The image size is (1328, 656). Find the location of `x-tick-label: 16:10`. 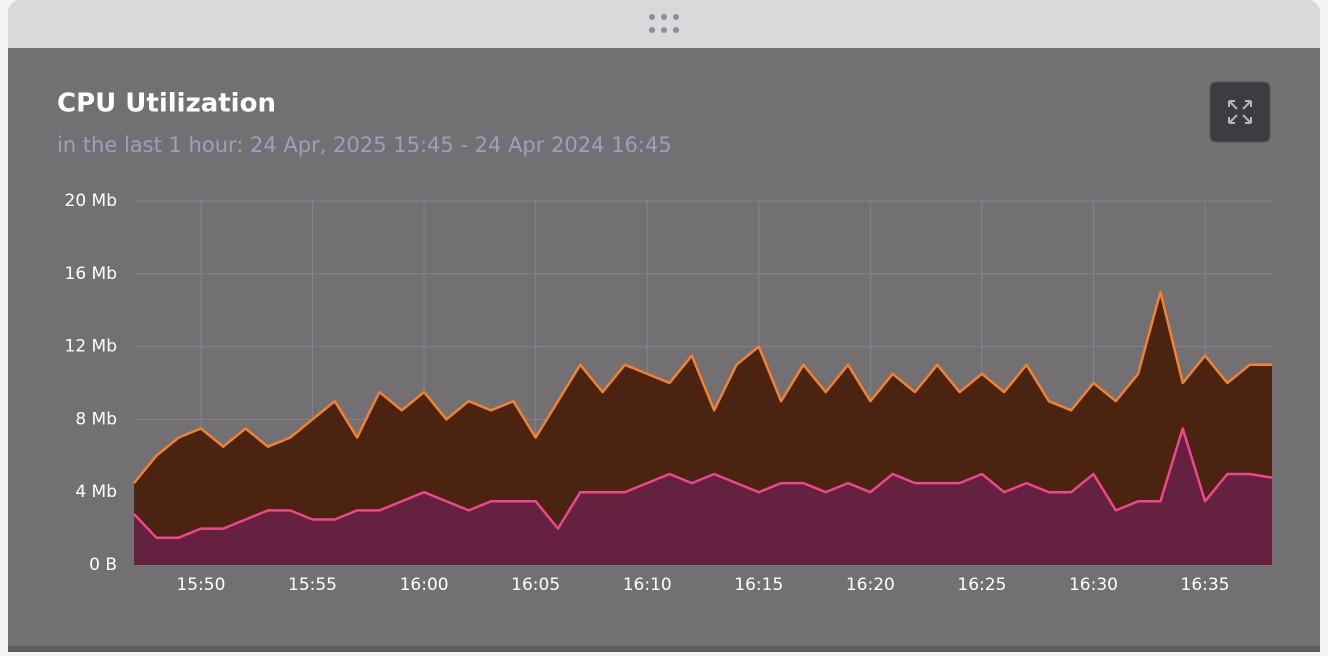

x-tick-label: 16:10 is located at coordinates (647, 585).